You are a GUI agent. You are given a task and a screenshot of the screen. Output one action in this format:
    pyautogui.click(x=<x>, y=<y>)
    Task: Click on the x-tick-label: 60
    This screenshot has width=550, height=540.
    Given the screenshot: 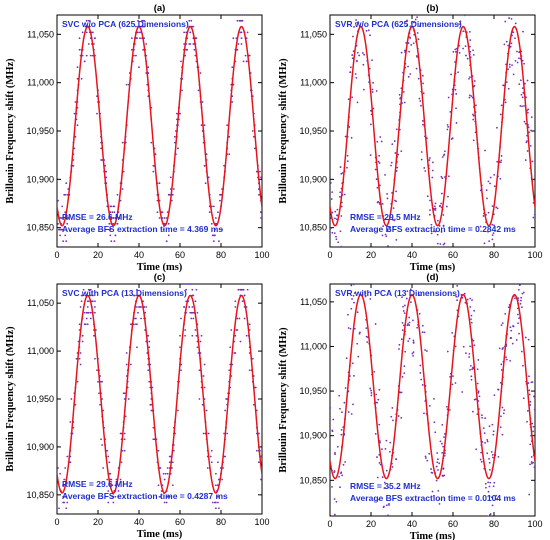 What is the action you would take?
    pyautogui.click(x=453, y=255)
    